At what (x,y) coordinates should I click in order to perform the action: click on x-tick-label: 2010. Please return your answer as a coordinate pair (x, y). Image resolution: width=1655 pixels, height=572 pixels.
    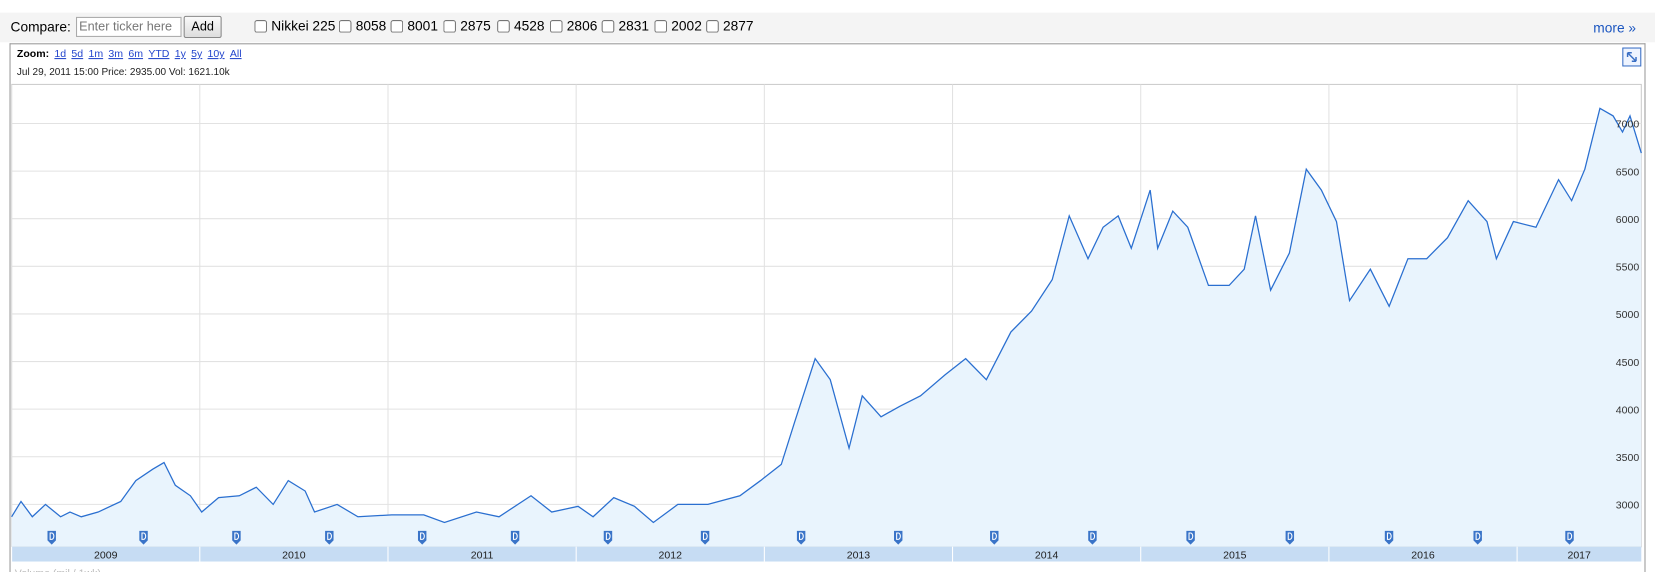
    Looking at the image, I should click on (294, 555).